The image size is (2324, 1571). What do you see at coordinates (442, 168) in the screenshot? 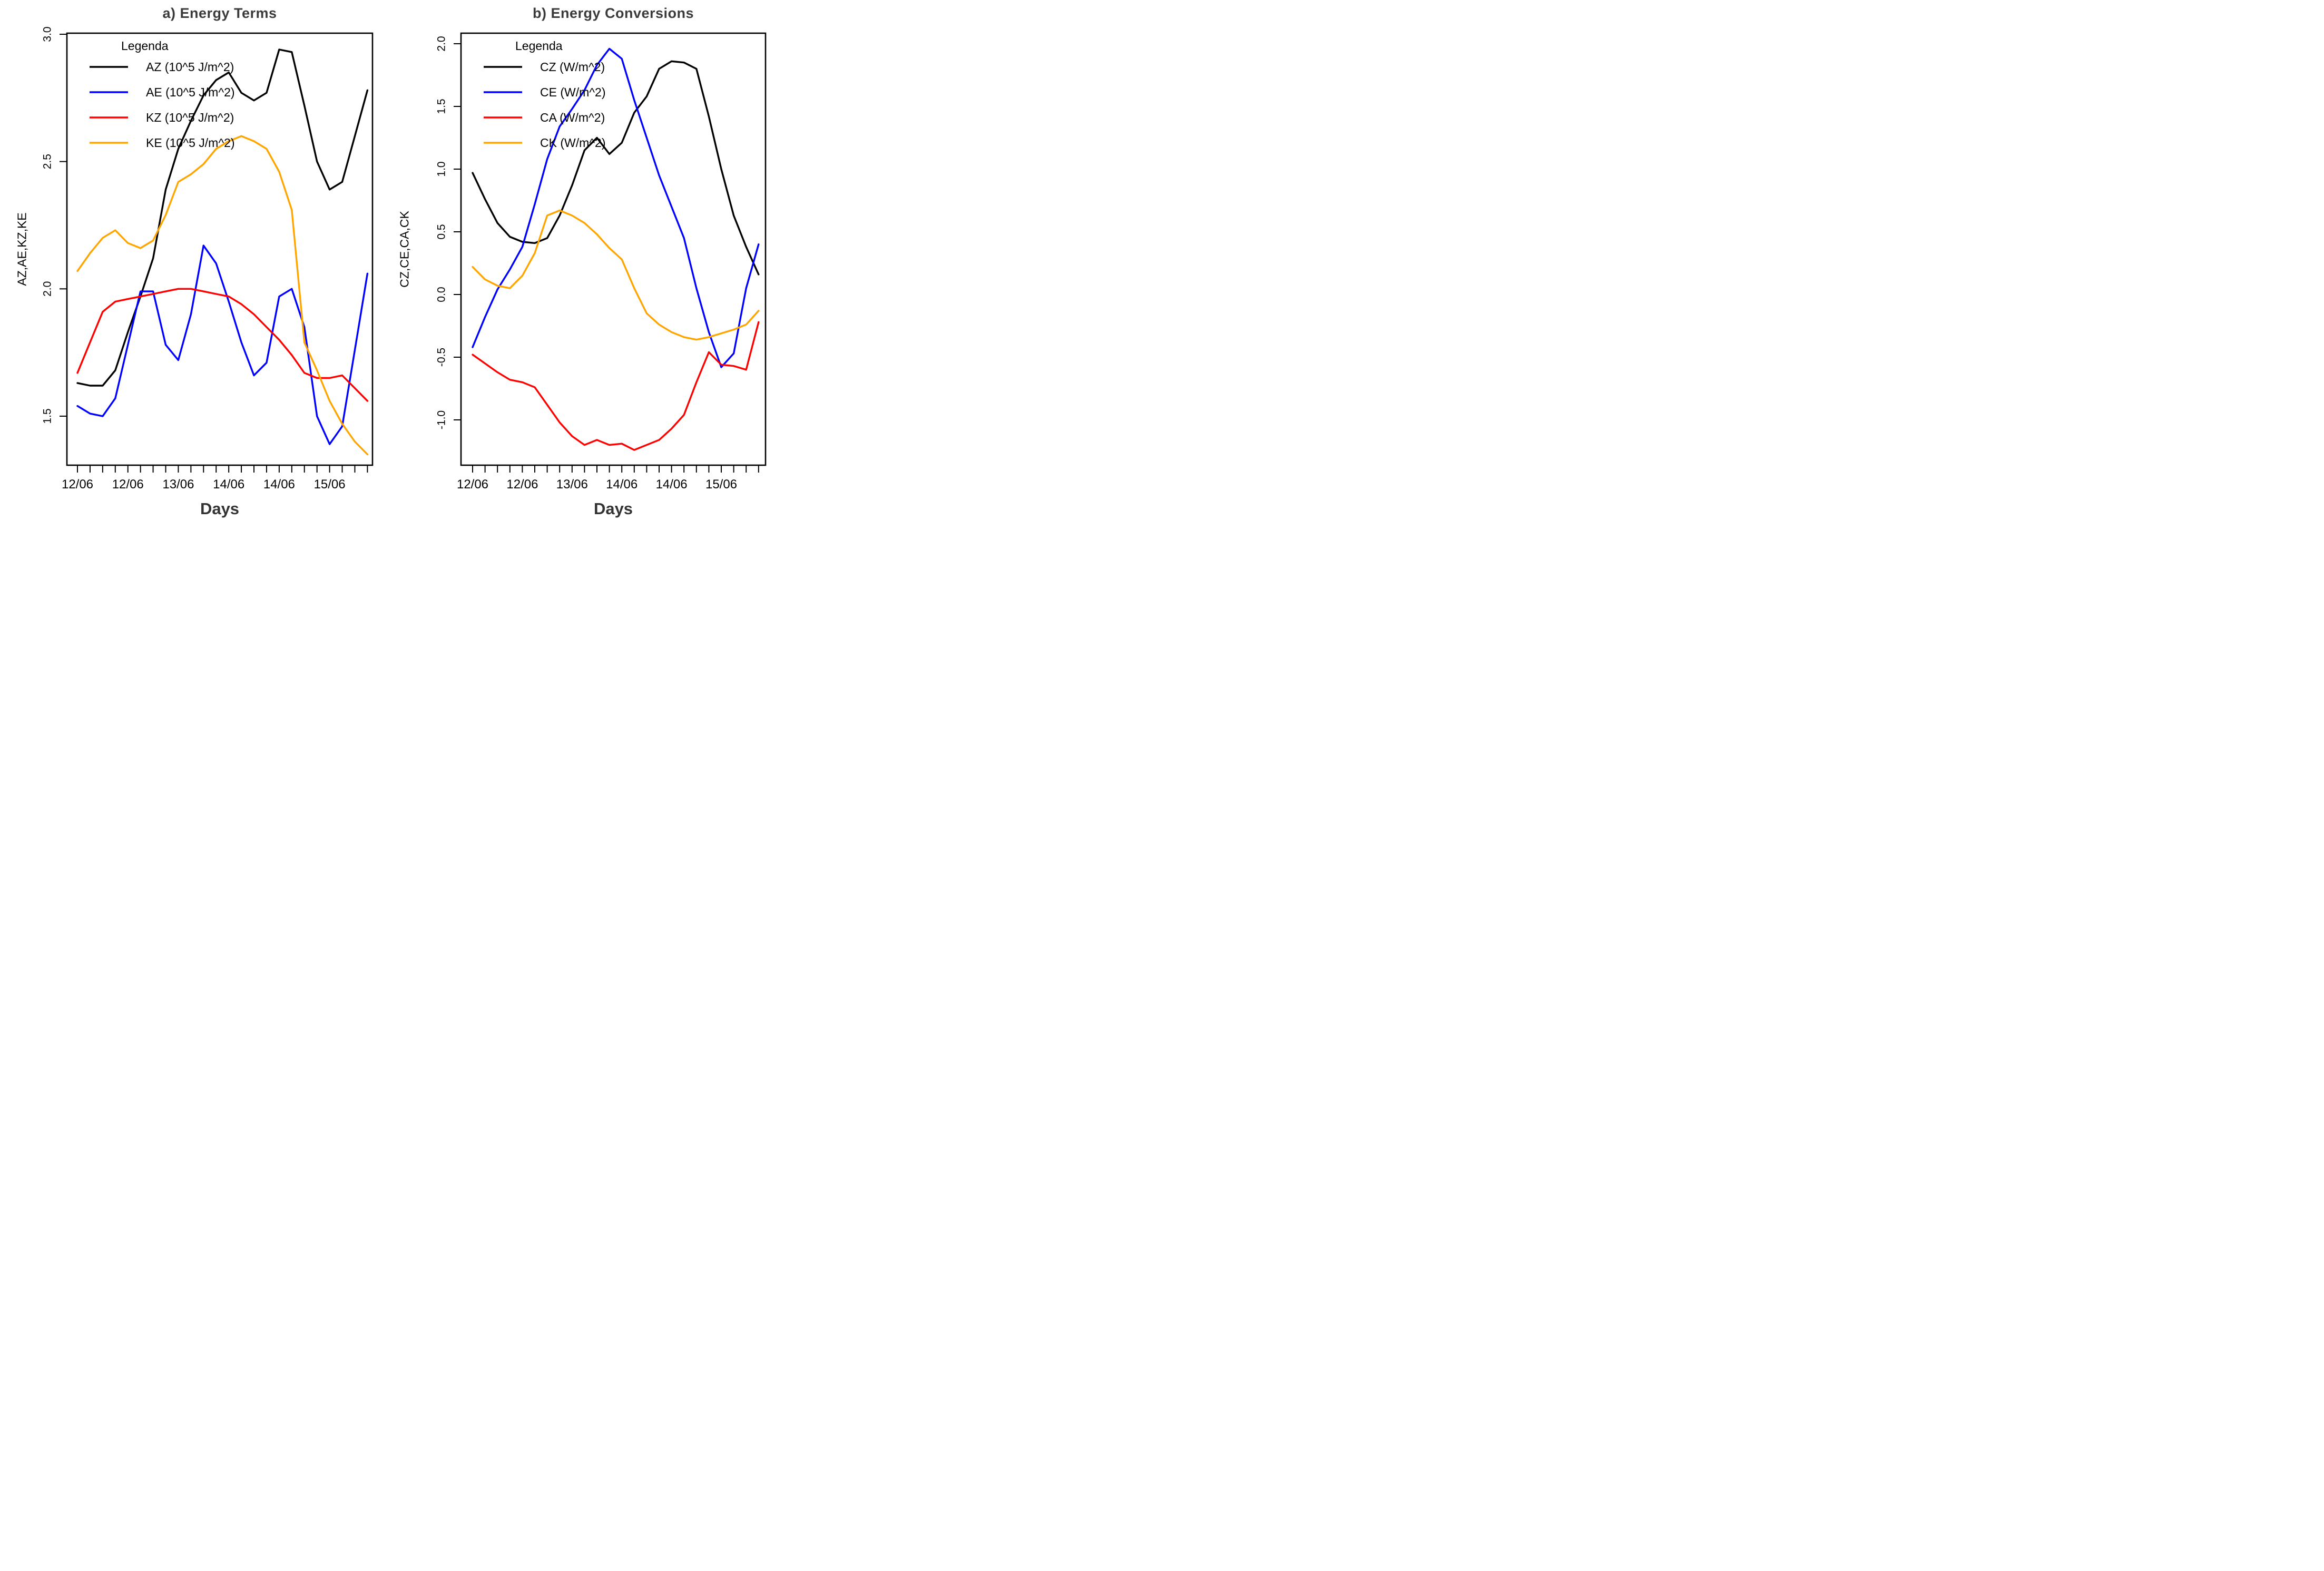
I see `y-tick-label: 1.0` at bounding box center [442, 168].